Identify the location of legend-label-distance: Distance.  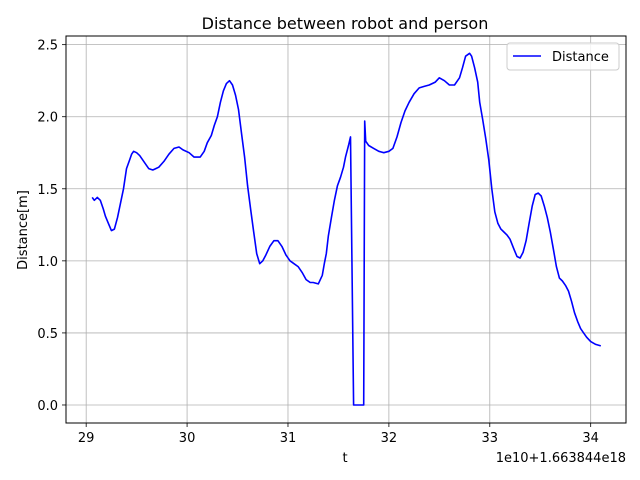
(580, 57).